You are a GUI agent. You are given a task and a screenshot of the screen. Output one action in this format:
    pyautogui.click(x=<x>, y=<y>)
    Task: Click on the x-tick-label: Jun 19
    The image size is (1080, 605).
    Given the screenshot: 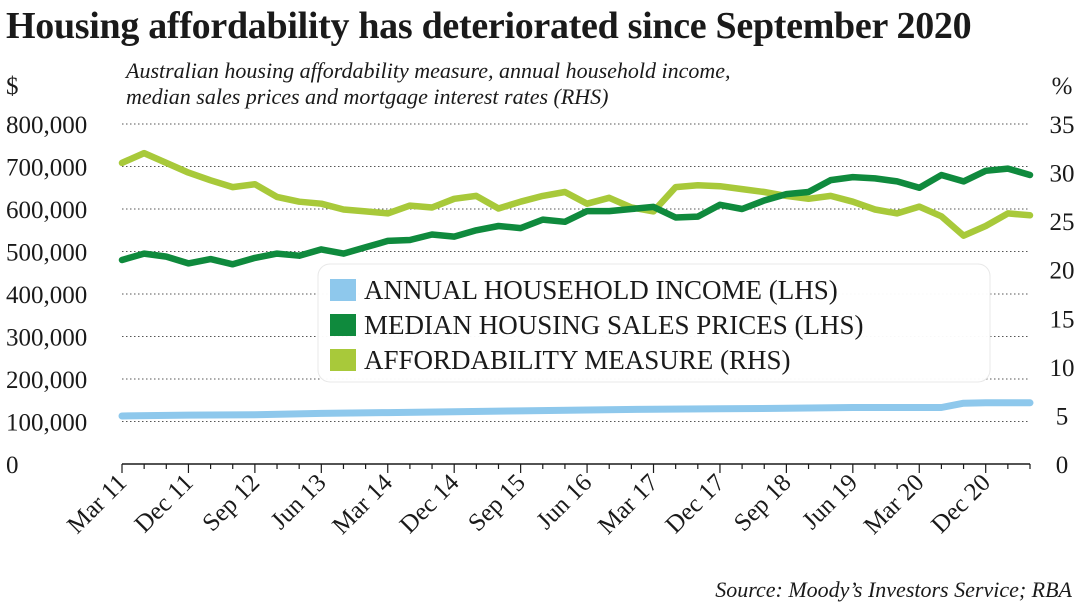 What is the action you would take?
    pyautogui.click(x=830, y=502)
    